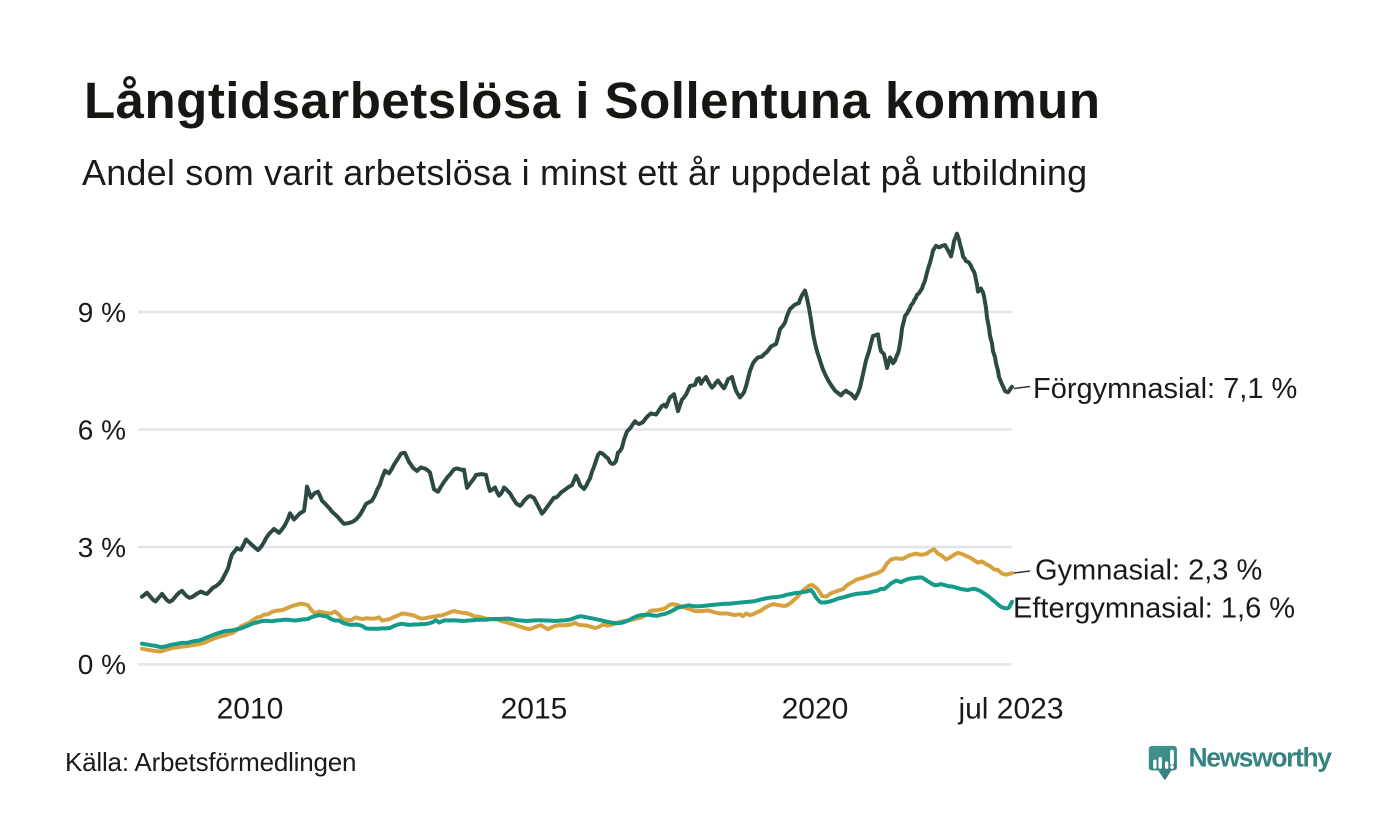 The image size is (1400, 840). What do you see at coordinates (102, 664) in the screenshot?
I see `svg-text: 0 %` at bounding box center [102, 664].